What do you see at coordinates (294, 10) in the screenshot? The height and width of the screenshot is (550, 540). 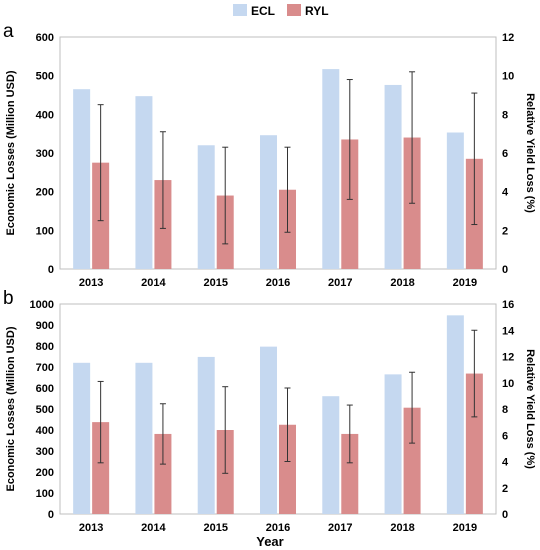 I see `legend-swatch-ryl` at bounding box center [294, 10].